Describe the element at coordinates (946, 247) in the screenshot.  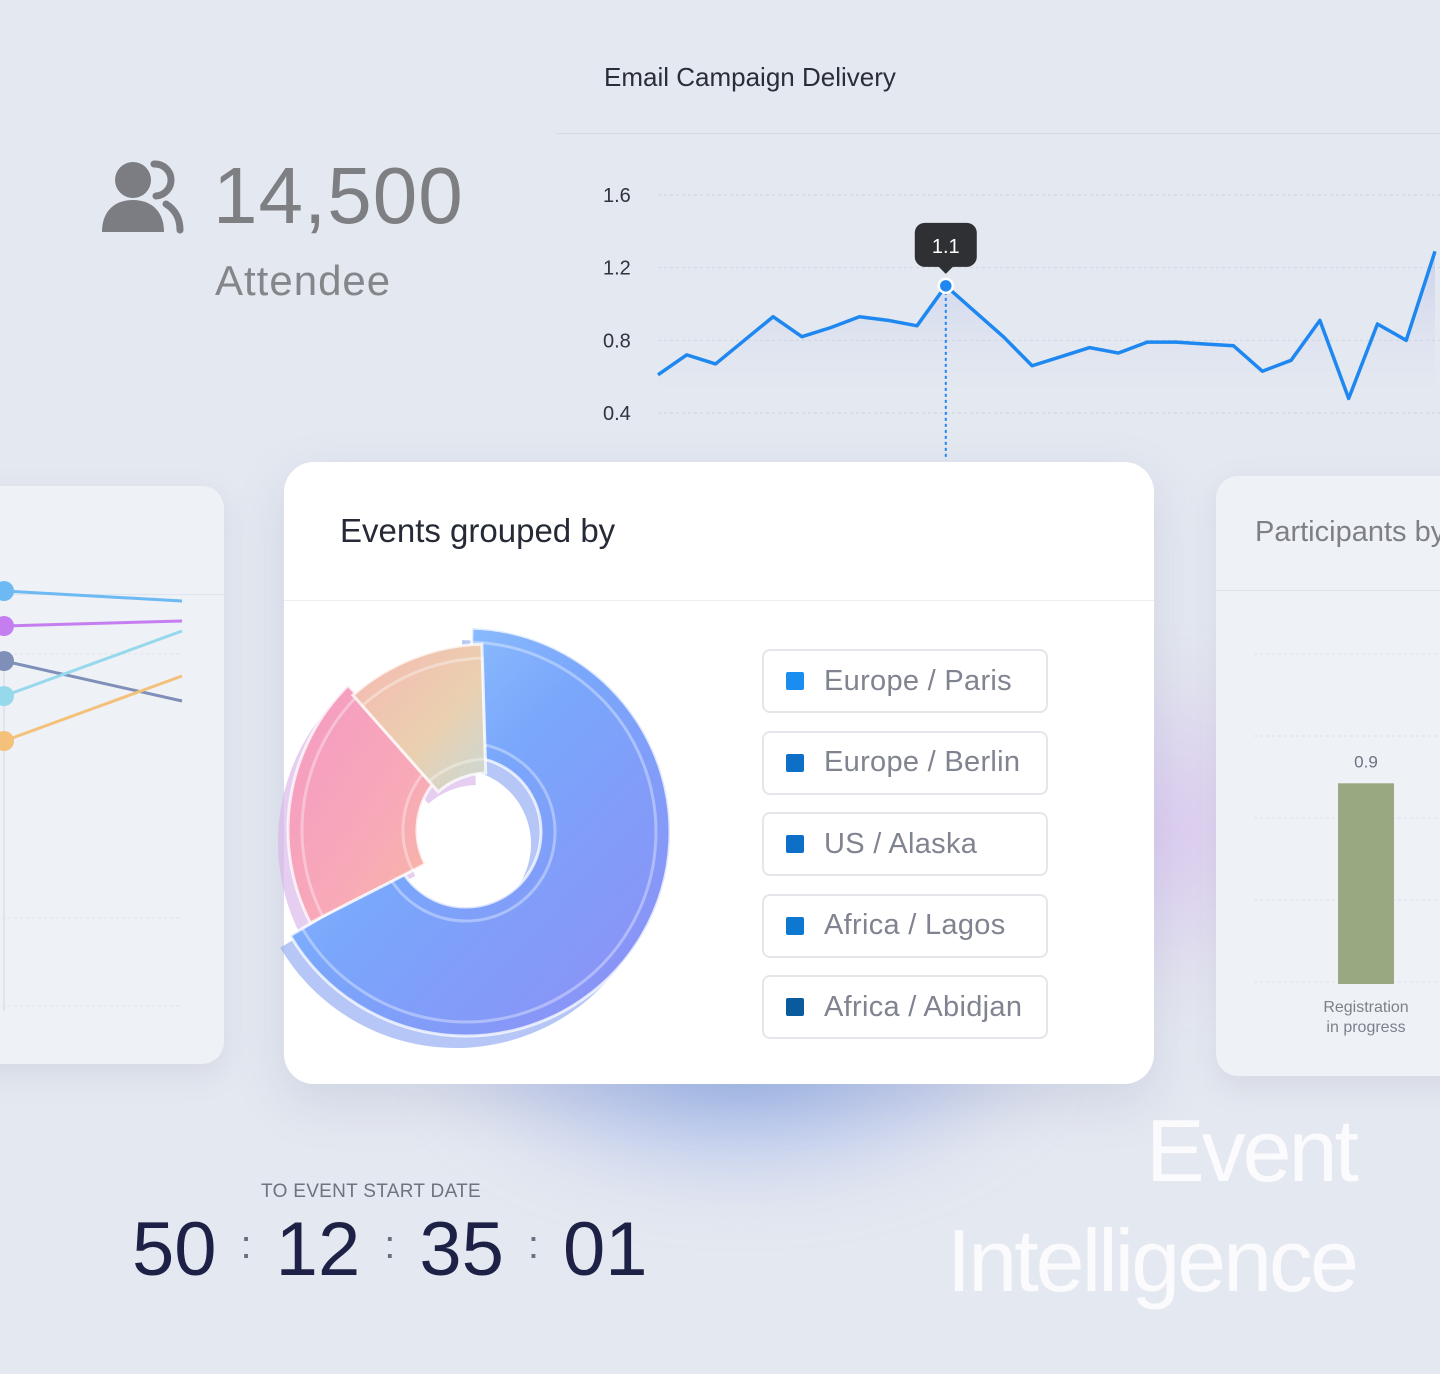
I see `tooltip-value: 1.1` at that location.